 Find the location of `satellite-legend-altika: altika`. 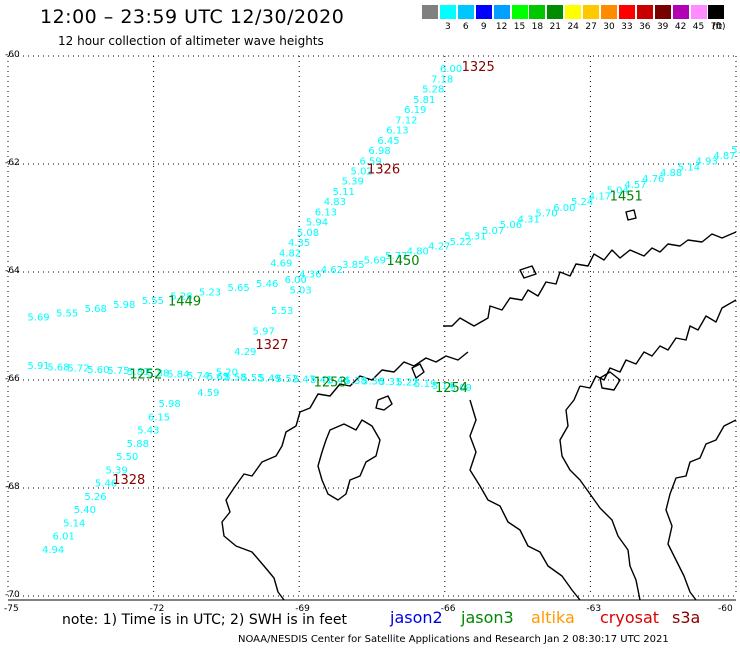

satellite-legend-altika: altika is located at coordinates (553, 617).